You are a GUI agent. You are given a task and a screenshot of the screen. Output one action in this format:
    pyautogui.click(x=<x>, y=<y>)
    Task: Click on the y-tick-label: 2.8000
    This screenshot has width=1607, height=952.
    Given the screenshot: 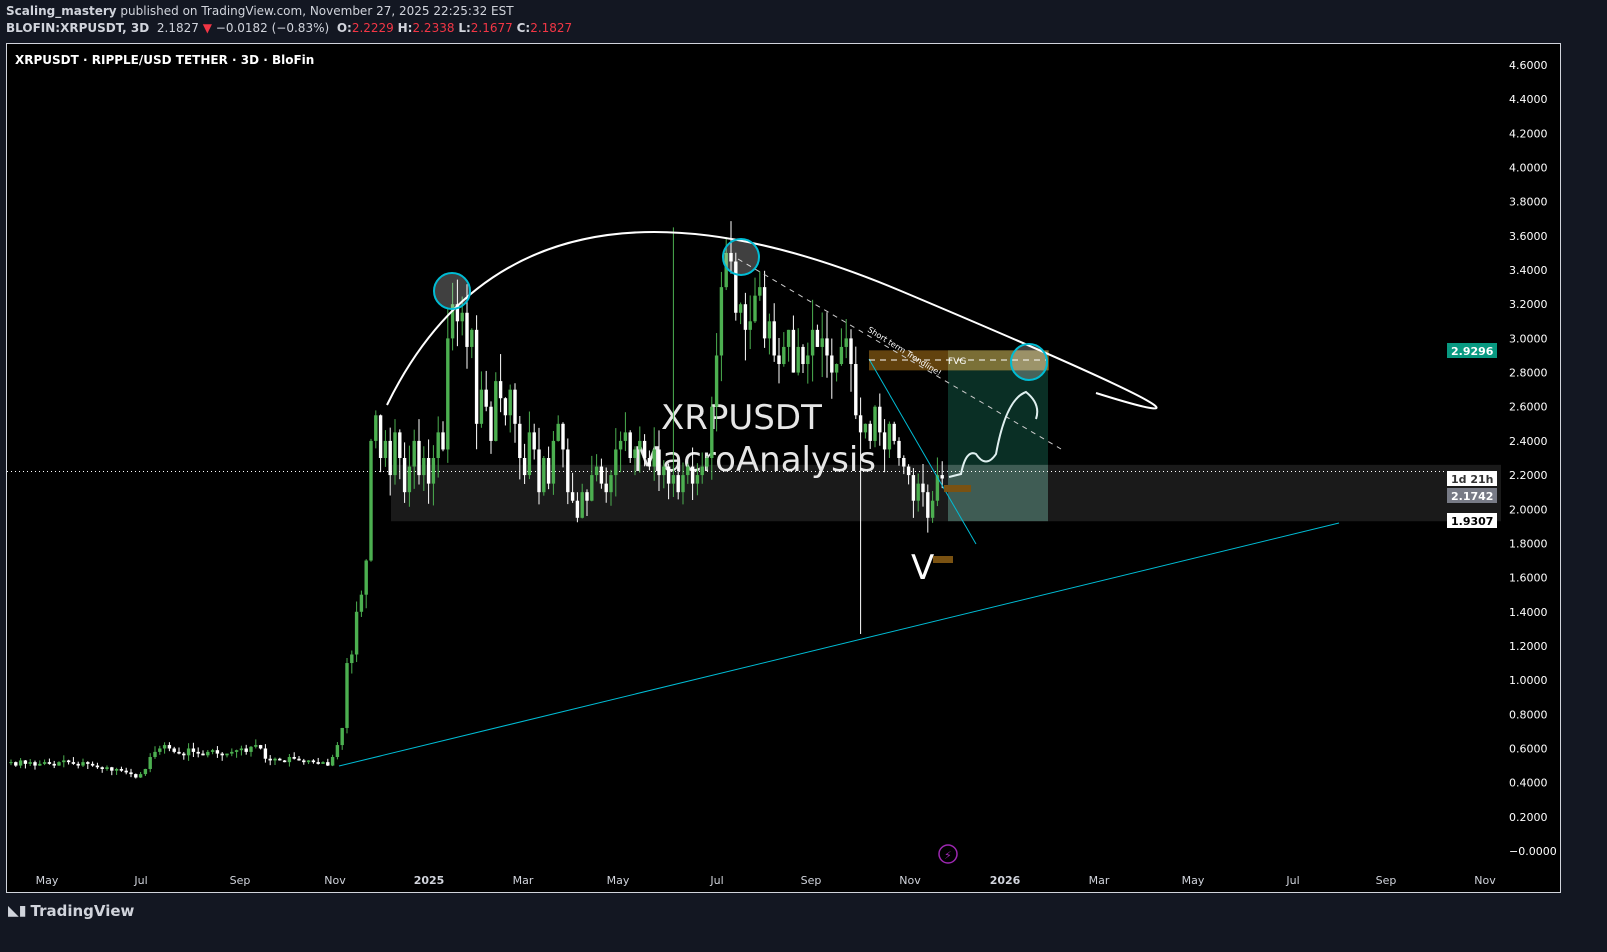 What is the action you would take?
    pyautogui.click(x=1528, y=373)
    